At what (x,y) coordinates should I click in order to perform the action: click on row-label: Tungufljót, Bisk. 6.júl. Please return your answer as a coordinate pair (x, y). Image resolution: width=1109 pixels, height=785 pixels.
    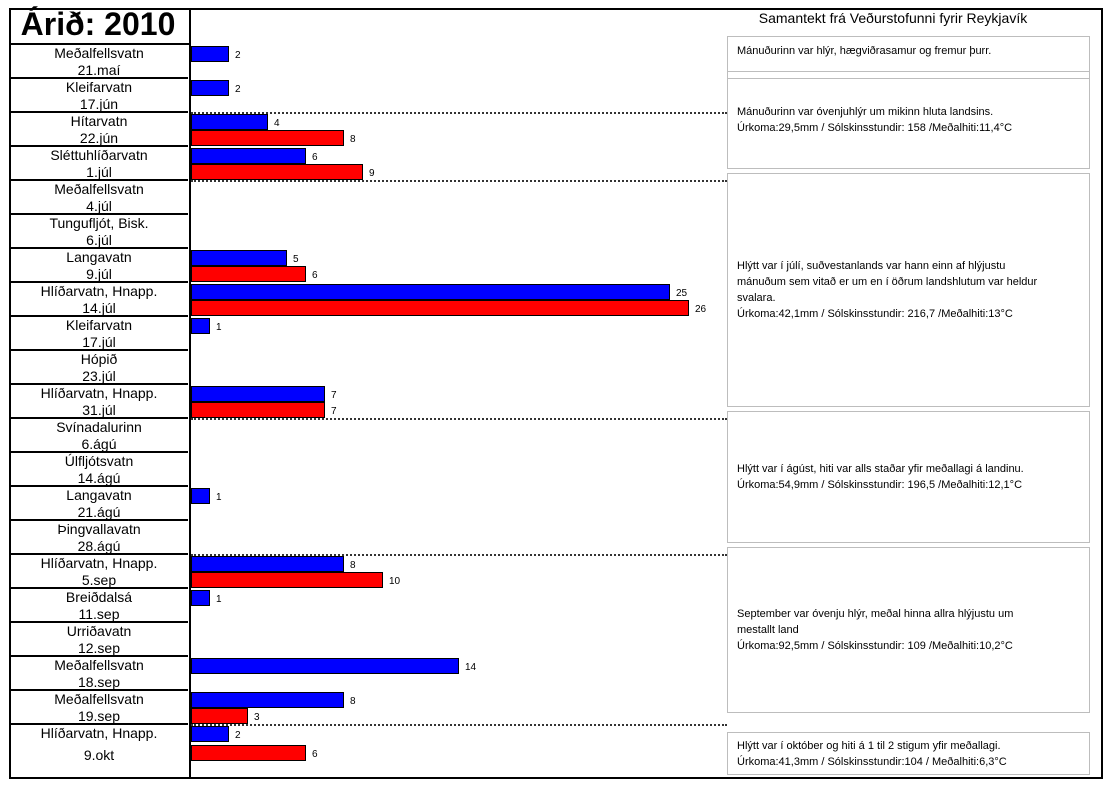
    Looking at the image, I should click on (99, 232).